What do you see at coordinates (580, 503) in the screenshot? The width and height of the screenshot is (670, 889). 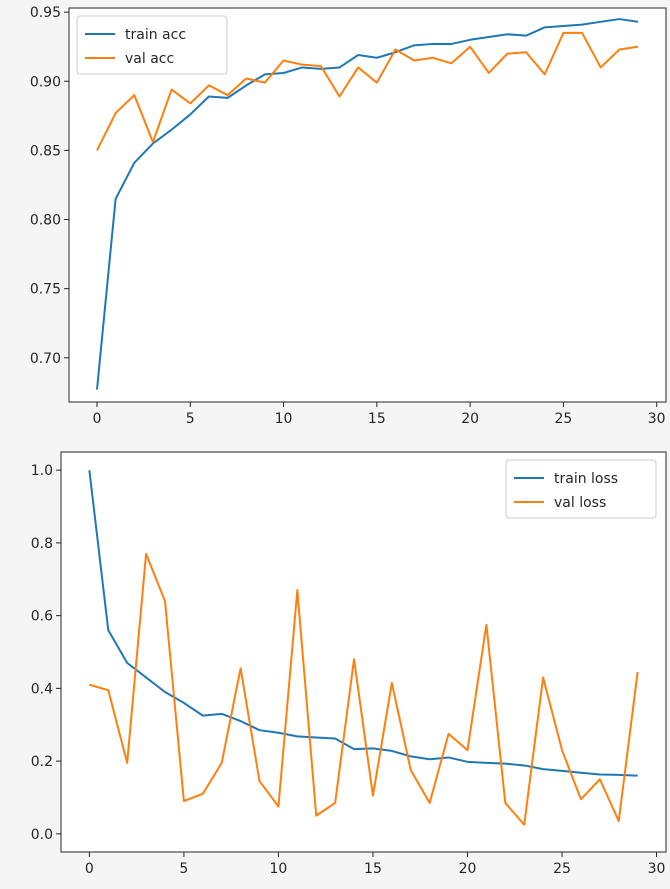 I see `legend-label: val loss` at bounding box center [580, 503].